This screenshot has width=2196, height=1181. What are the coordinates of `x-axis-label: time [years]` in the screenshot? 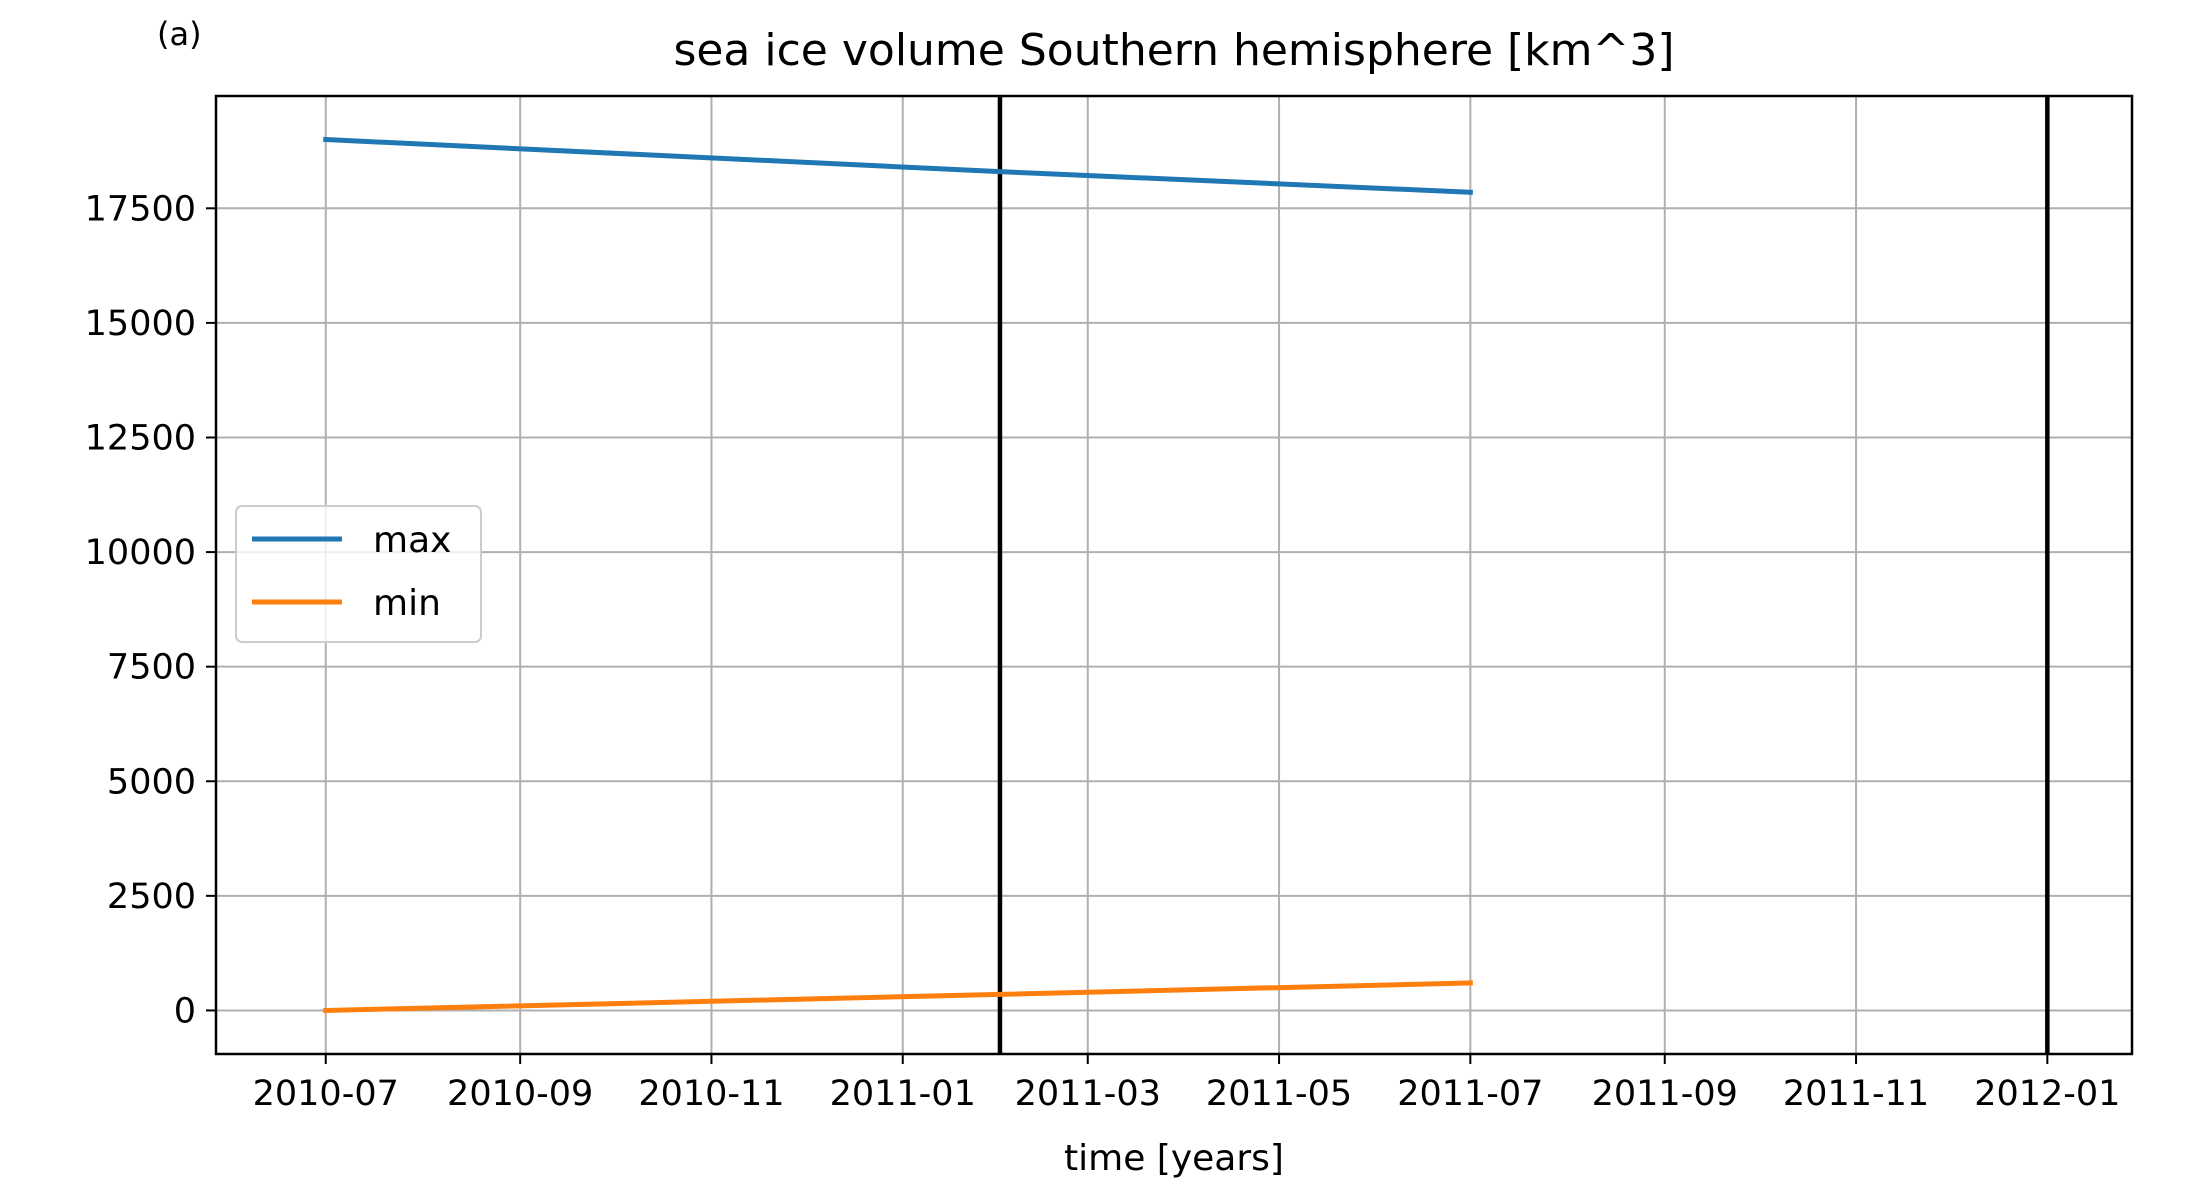 It's located at (1174, 1158).